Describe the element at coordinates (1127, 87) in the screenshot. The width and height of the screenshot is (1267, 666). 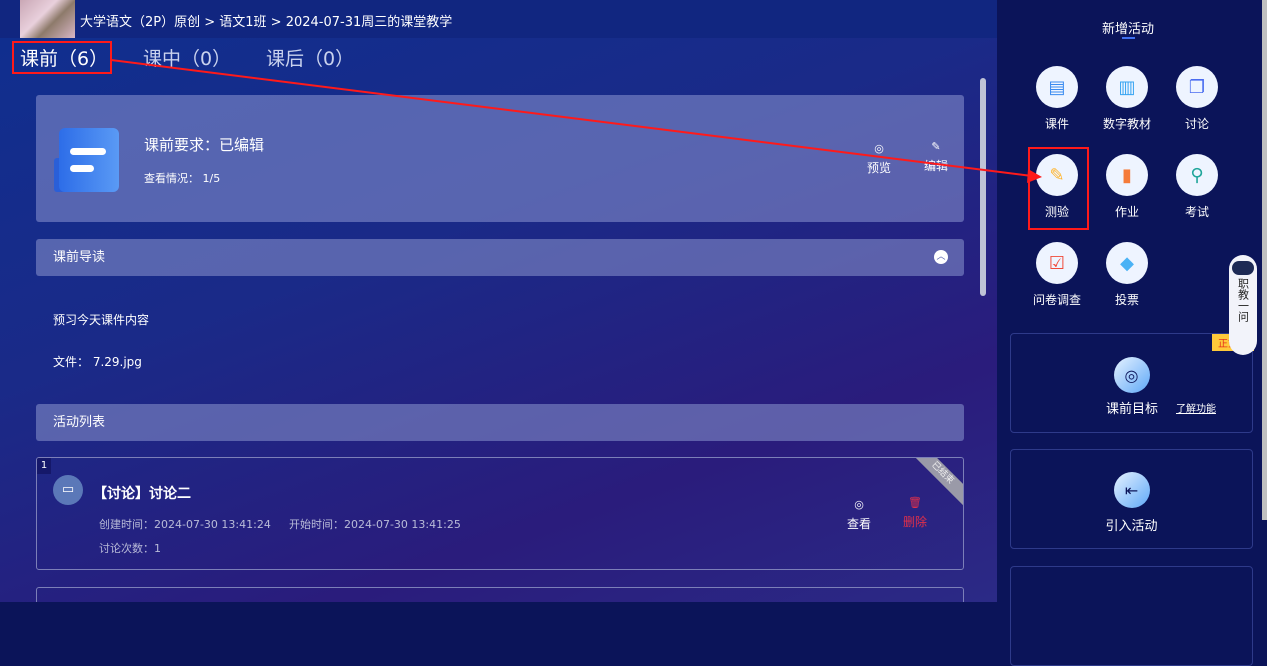
I see `digital-textbook-icon: ▥` at that location.